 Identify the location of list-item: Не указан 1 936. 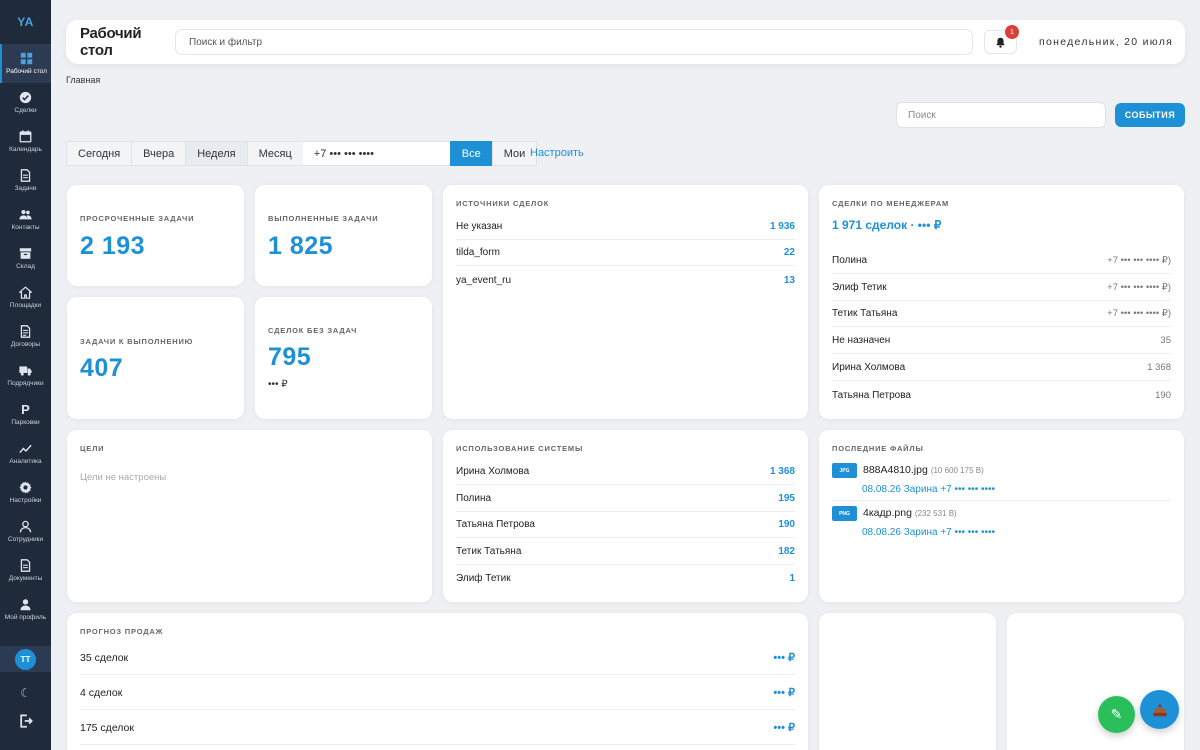
(625, 227).